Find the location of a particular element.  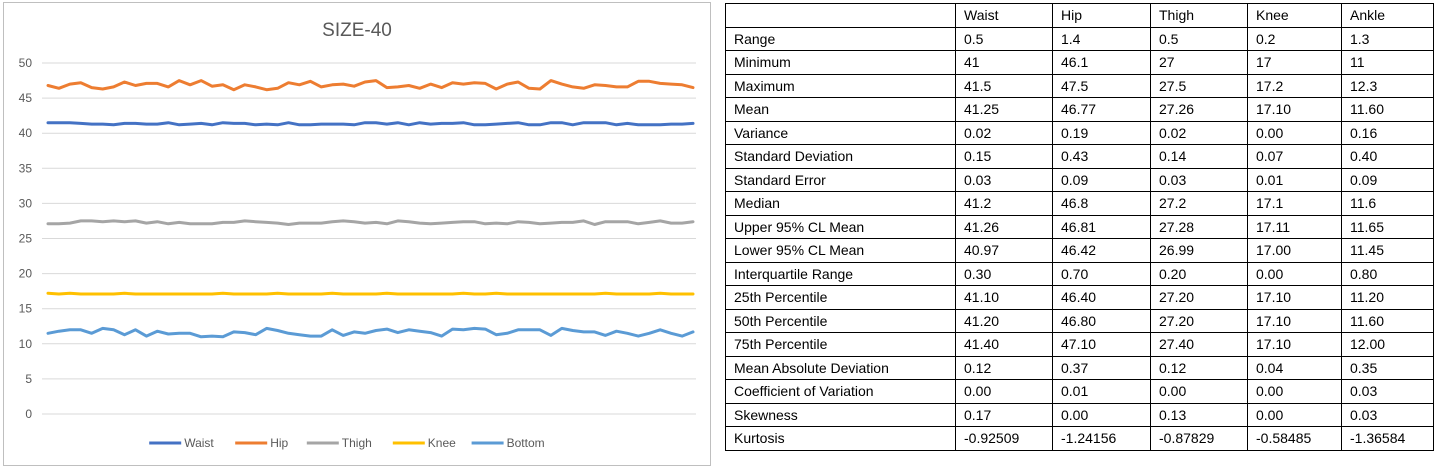

table-cell: 11.20 is located at coordinates (1387, 297).